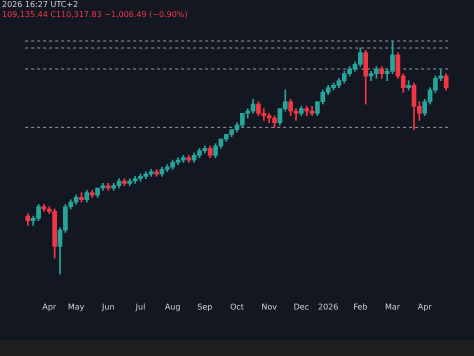 The height and width of the screenshot is (356, 474). Describe the element at coordinates (302, 307) in the screenshot. I see `x-tick-label: Dec` at that location.